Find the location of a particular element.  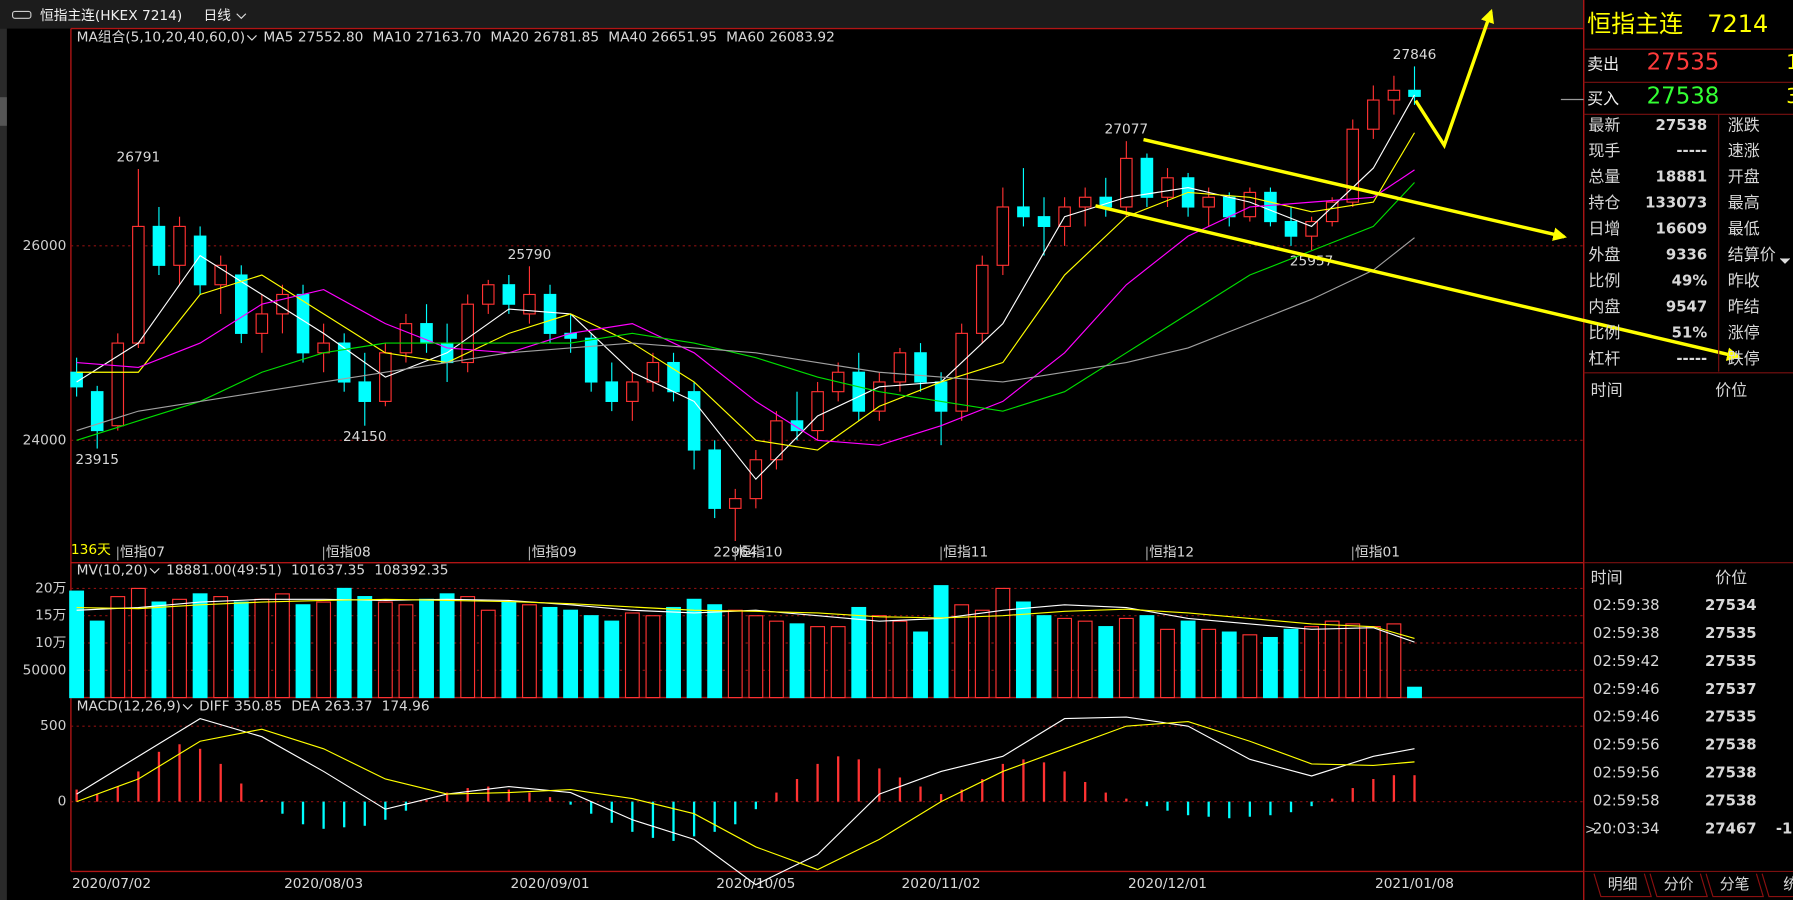

tab-label: 统 is located at coordinates (1788, 884).